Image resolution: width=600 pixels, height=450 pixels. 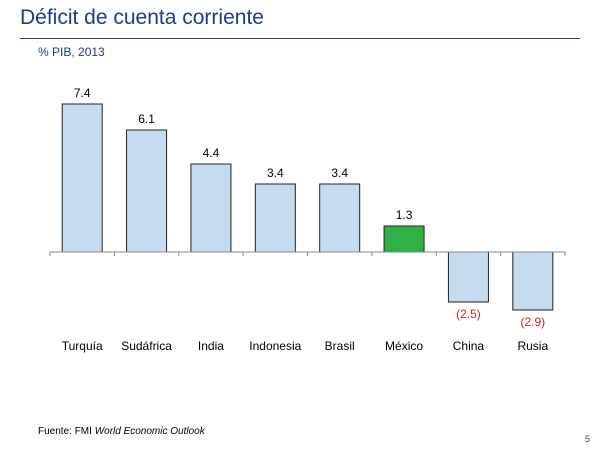 I want to click on source-note: Fuente: FMI World Economic Outlook, so click(x=121, y=431).